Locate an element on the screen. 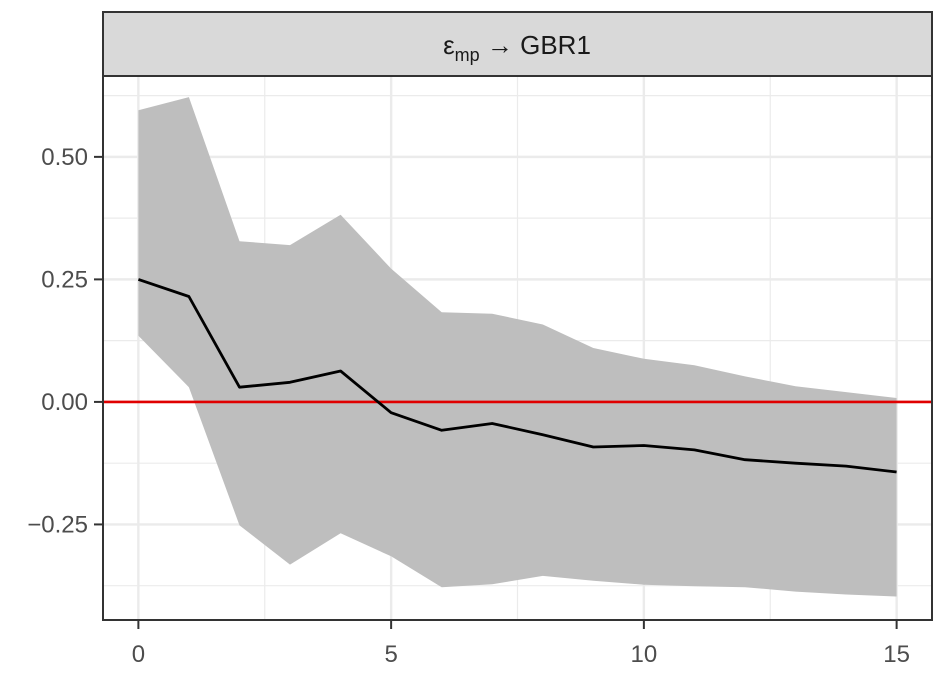 The width and height of the screenshot is (952, 675). x-axis: 0 5 10 15 is located at coordinates (521, 644).